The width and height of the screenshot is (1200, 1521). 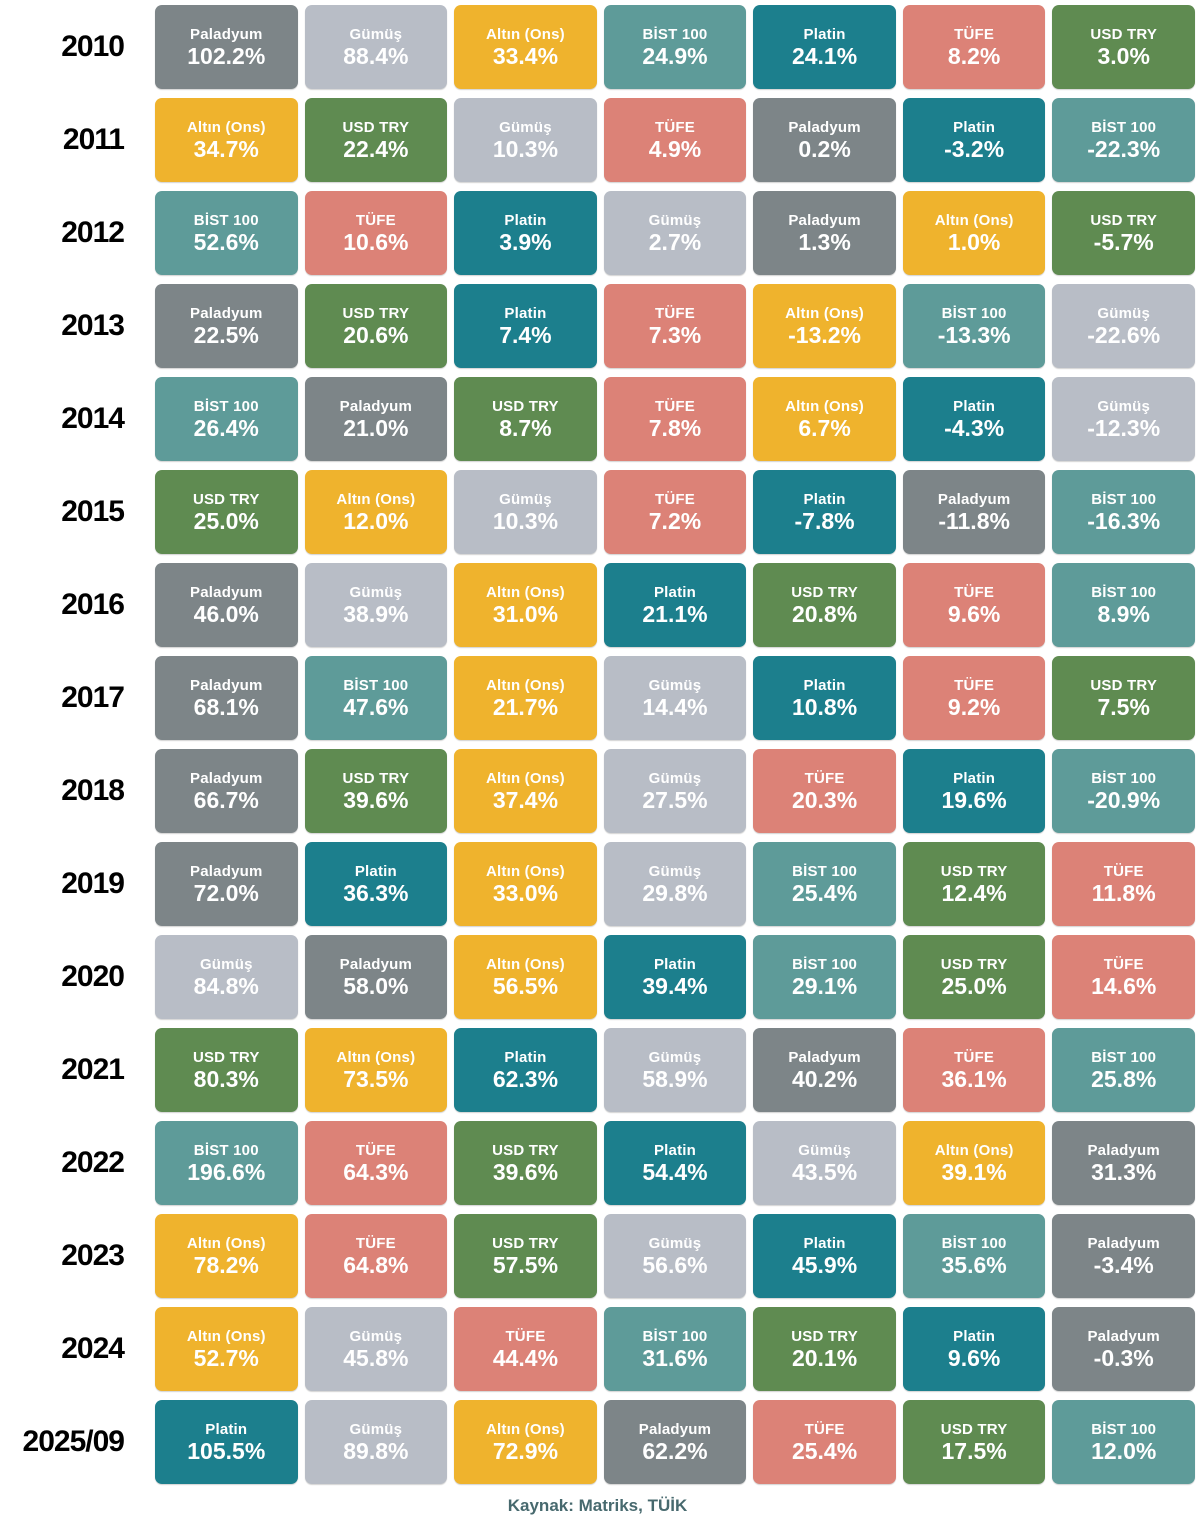 What do you see at coordinates (675, 1450) in the screenshot?
I see `asset-return-value: 62.2%` at bounding box center [675, 1450].